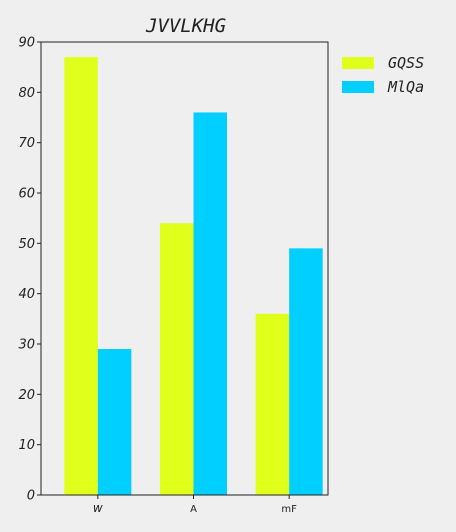 The height and width of the screenshot is (532, 456). Describe the element at coordinates (26, 43) in the screenshot. I see `y-tick-label: 90` at that location.